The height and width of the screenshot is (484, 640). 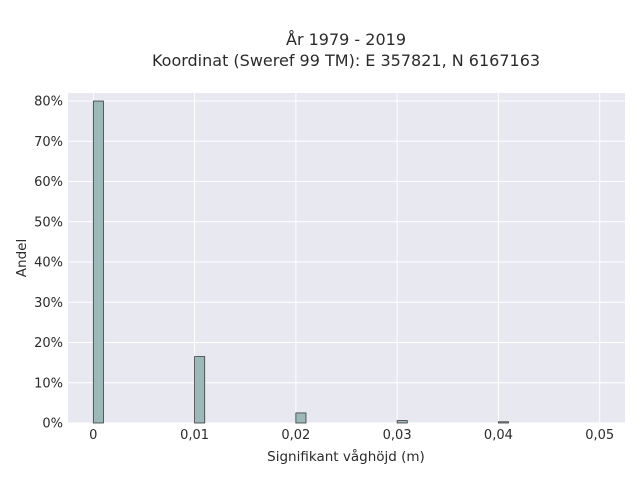 What do you see at coordinates (397, 435) in the screenshot?
I see `x-tick-label: 0,03` at bounding box center [397, 435].